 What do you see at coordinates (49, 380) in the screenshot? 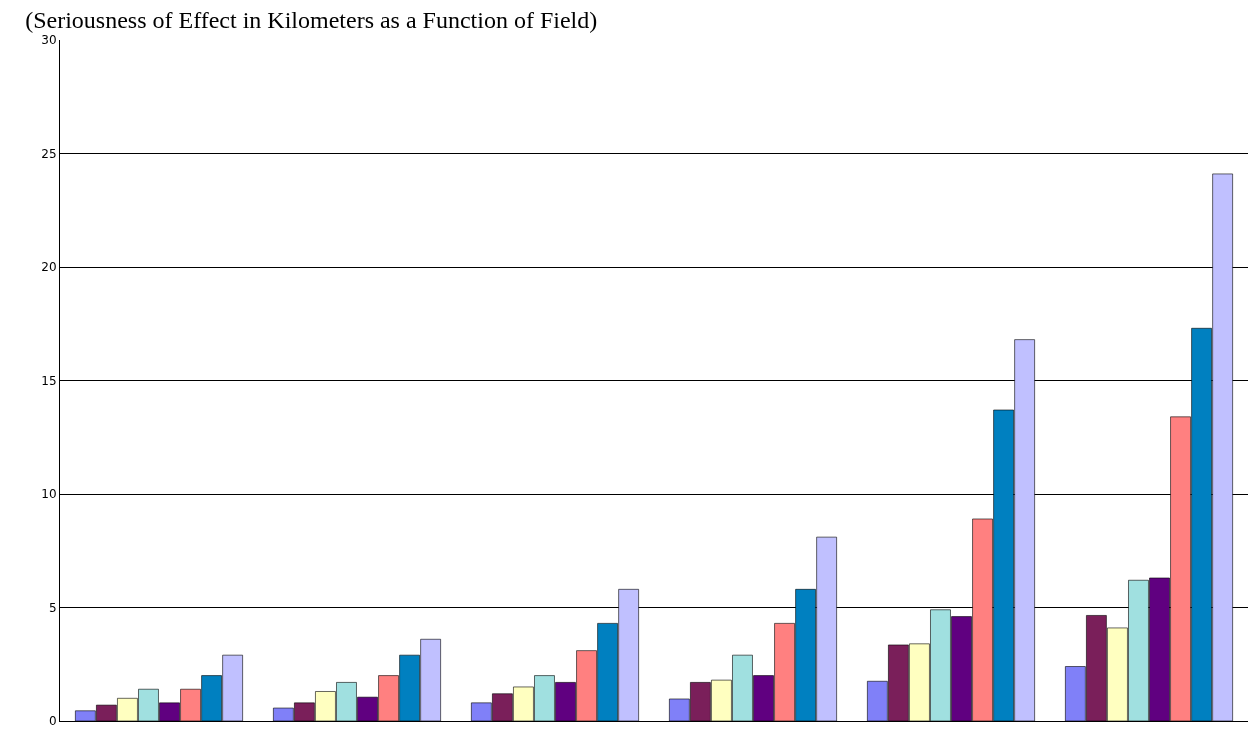
I see `y-tick-label: 15` at bounding box center [49, 380].